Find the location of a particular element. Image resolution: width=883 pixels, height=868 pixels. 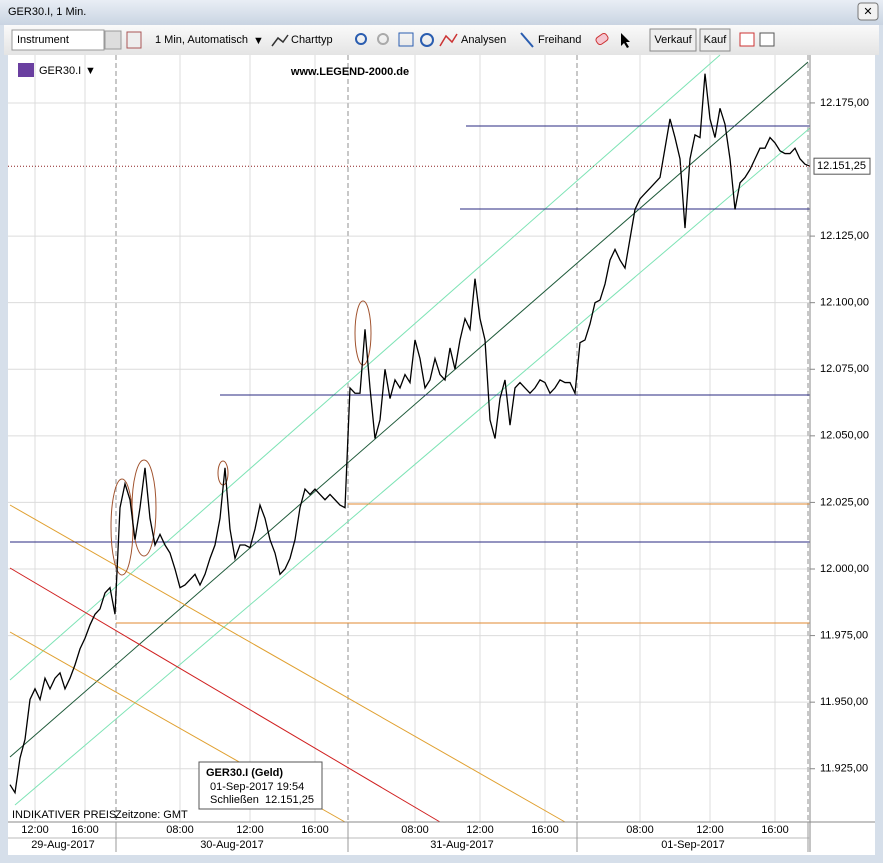

y-tick-label: 12.050,00 is located at coordinates (844, 436).